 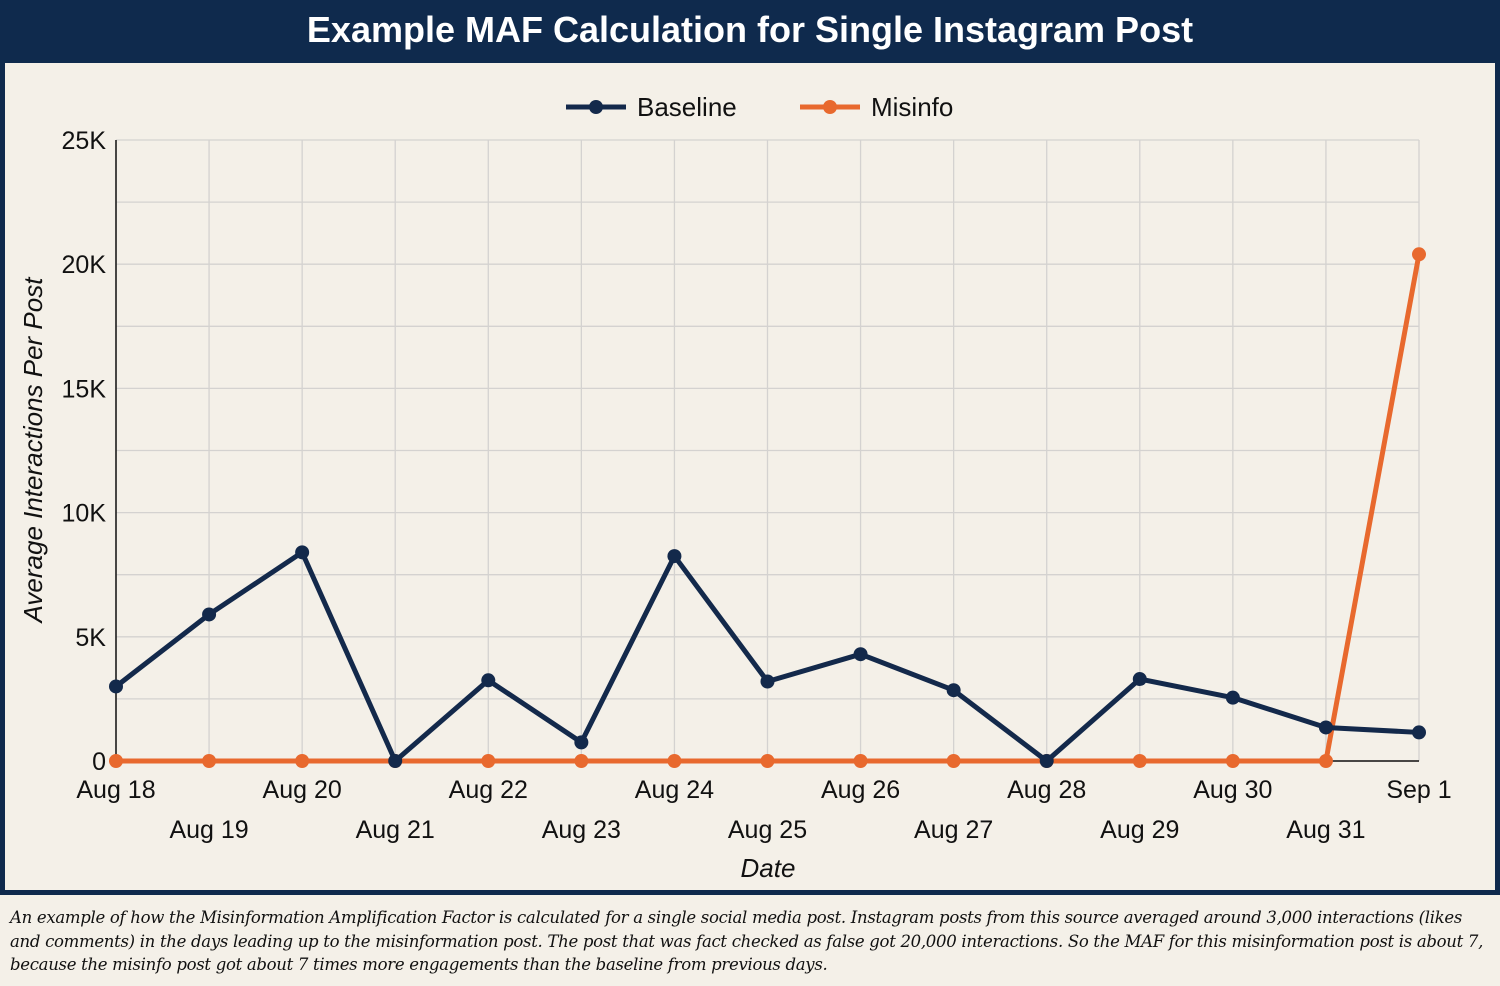 I want to click on x-tick-label: Aug 24, so click(x=674, y=790).